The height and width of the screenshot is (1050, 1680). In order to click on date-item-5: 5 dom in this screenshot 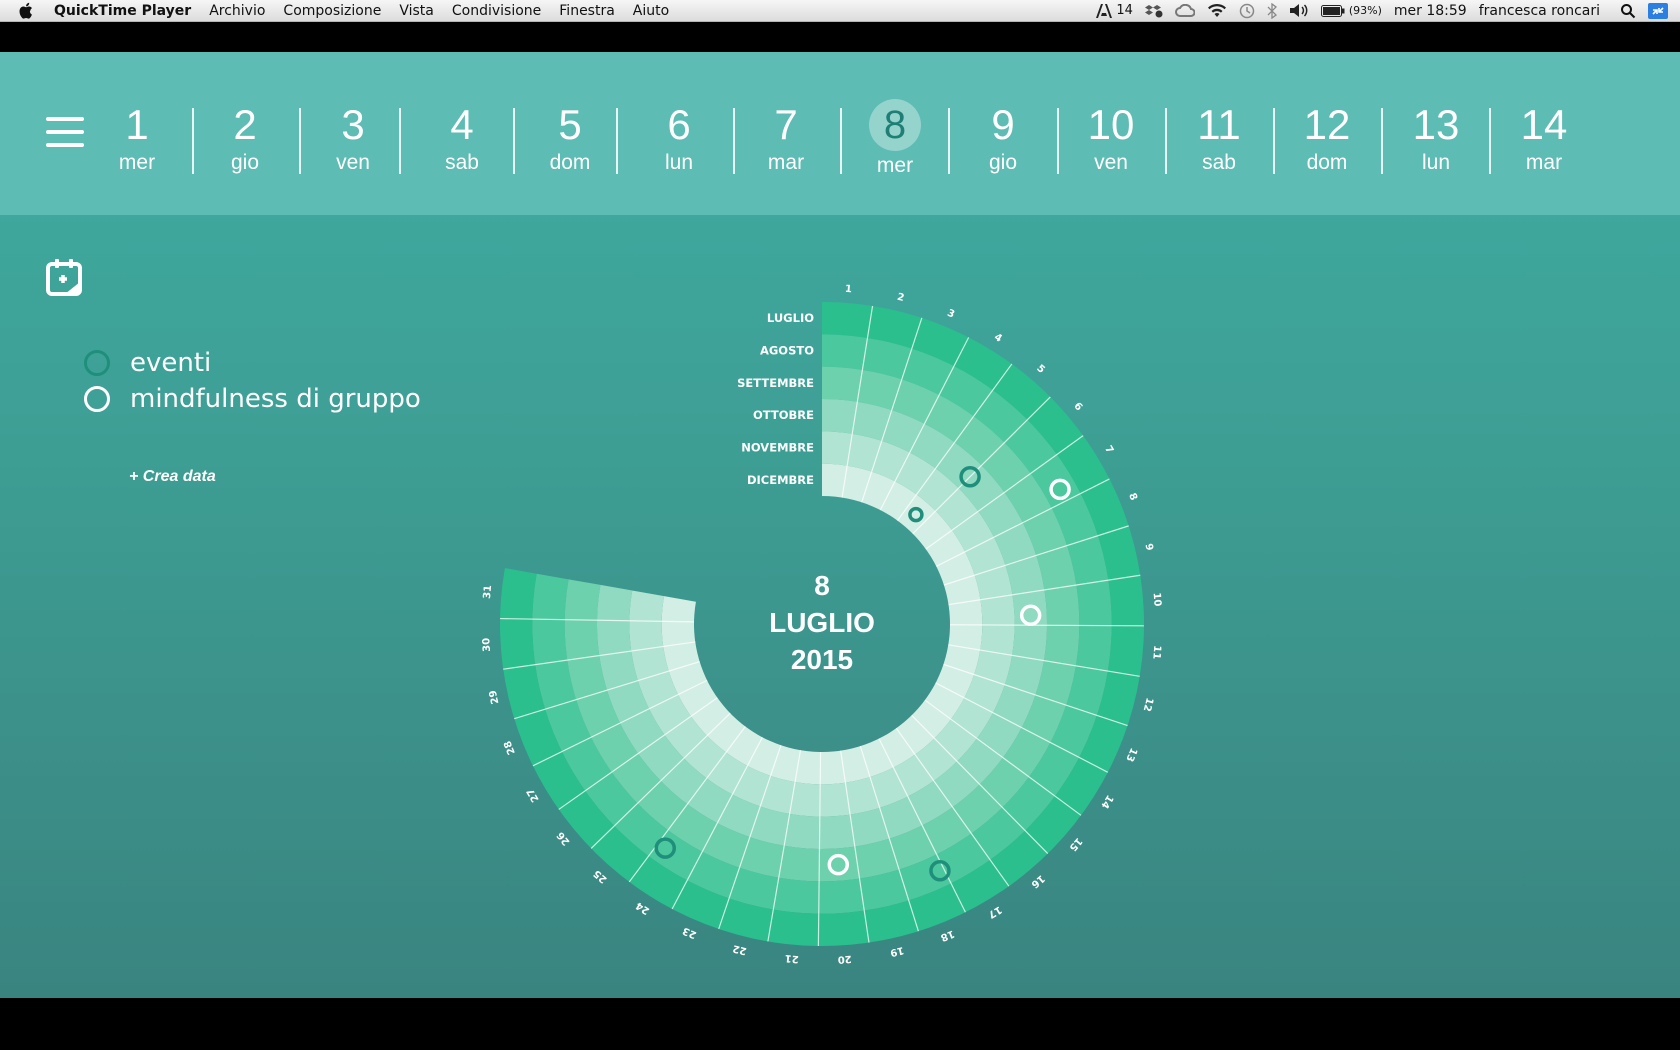, I will do `click(570, 139)`.